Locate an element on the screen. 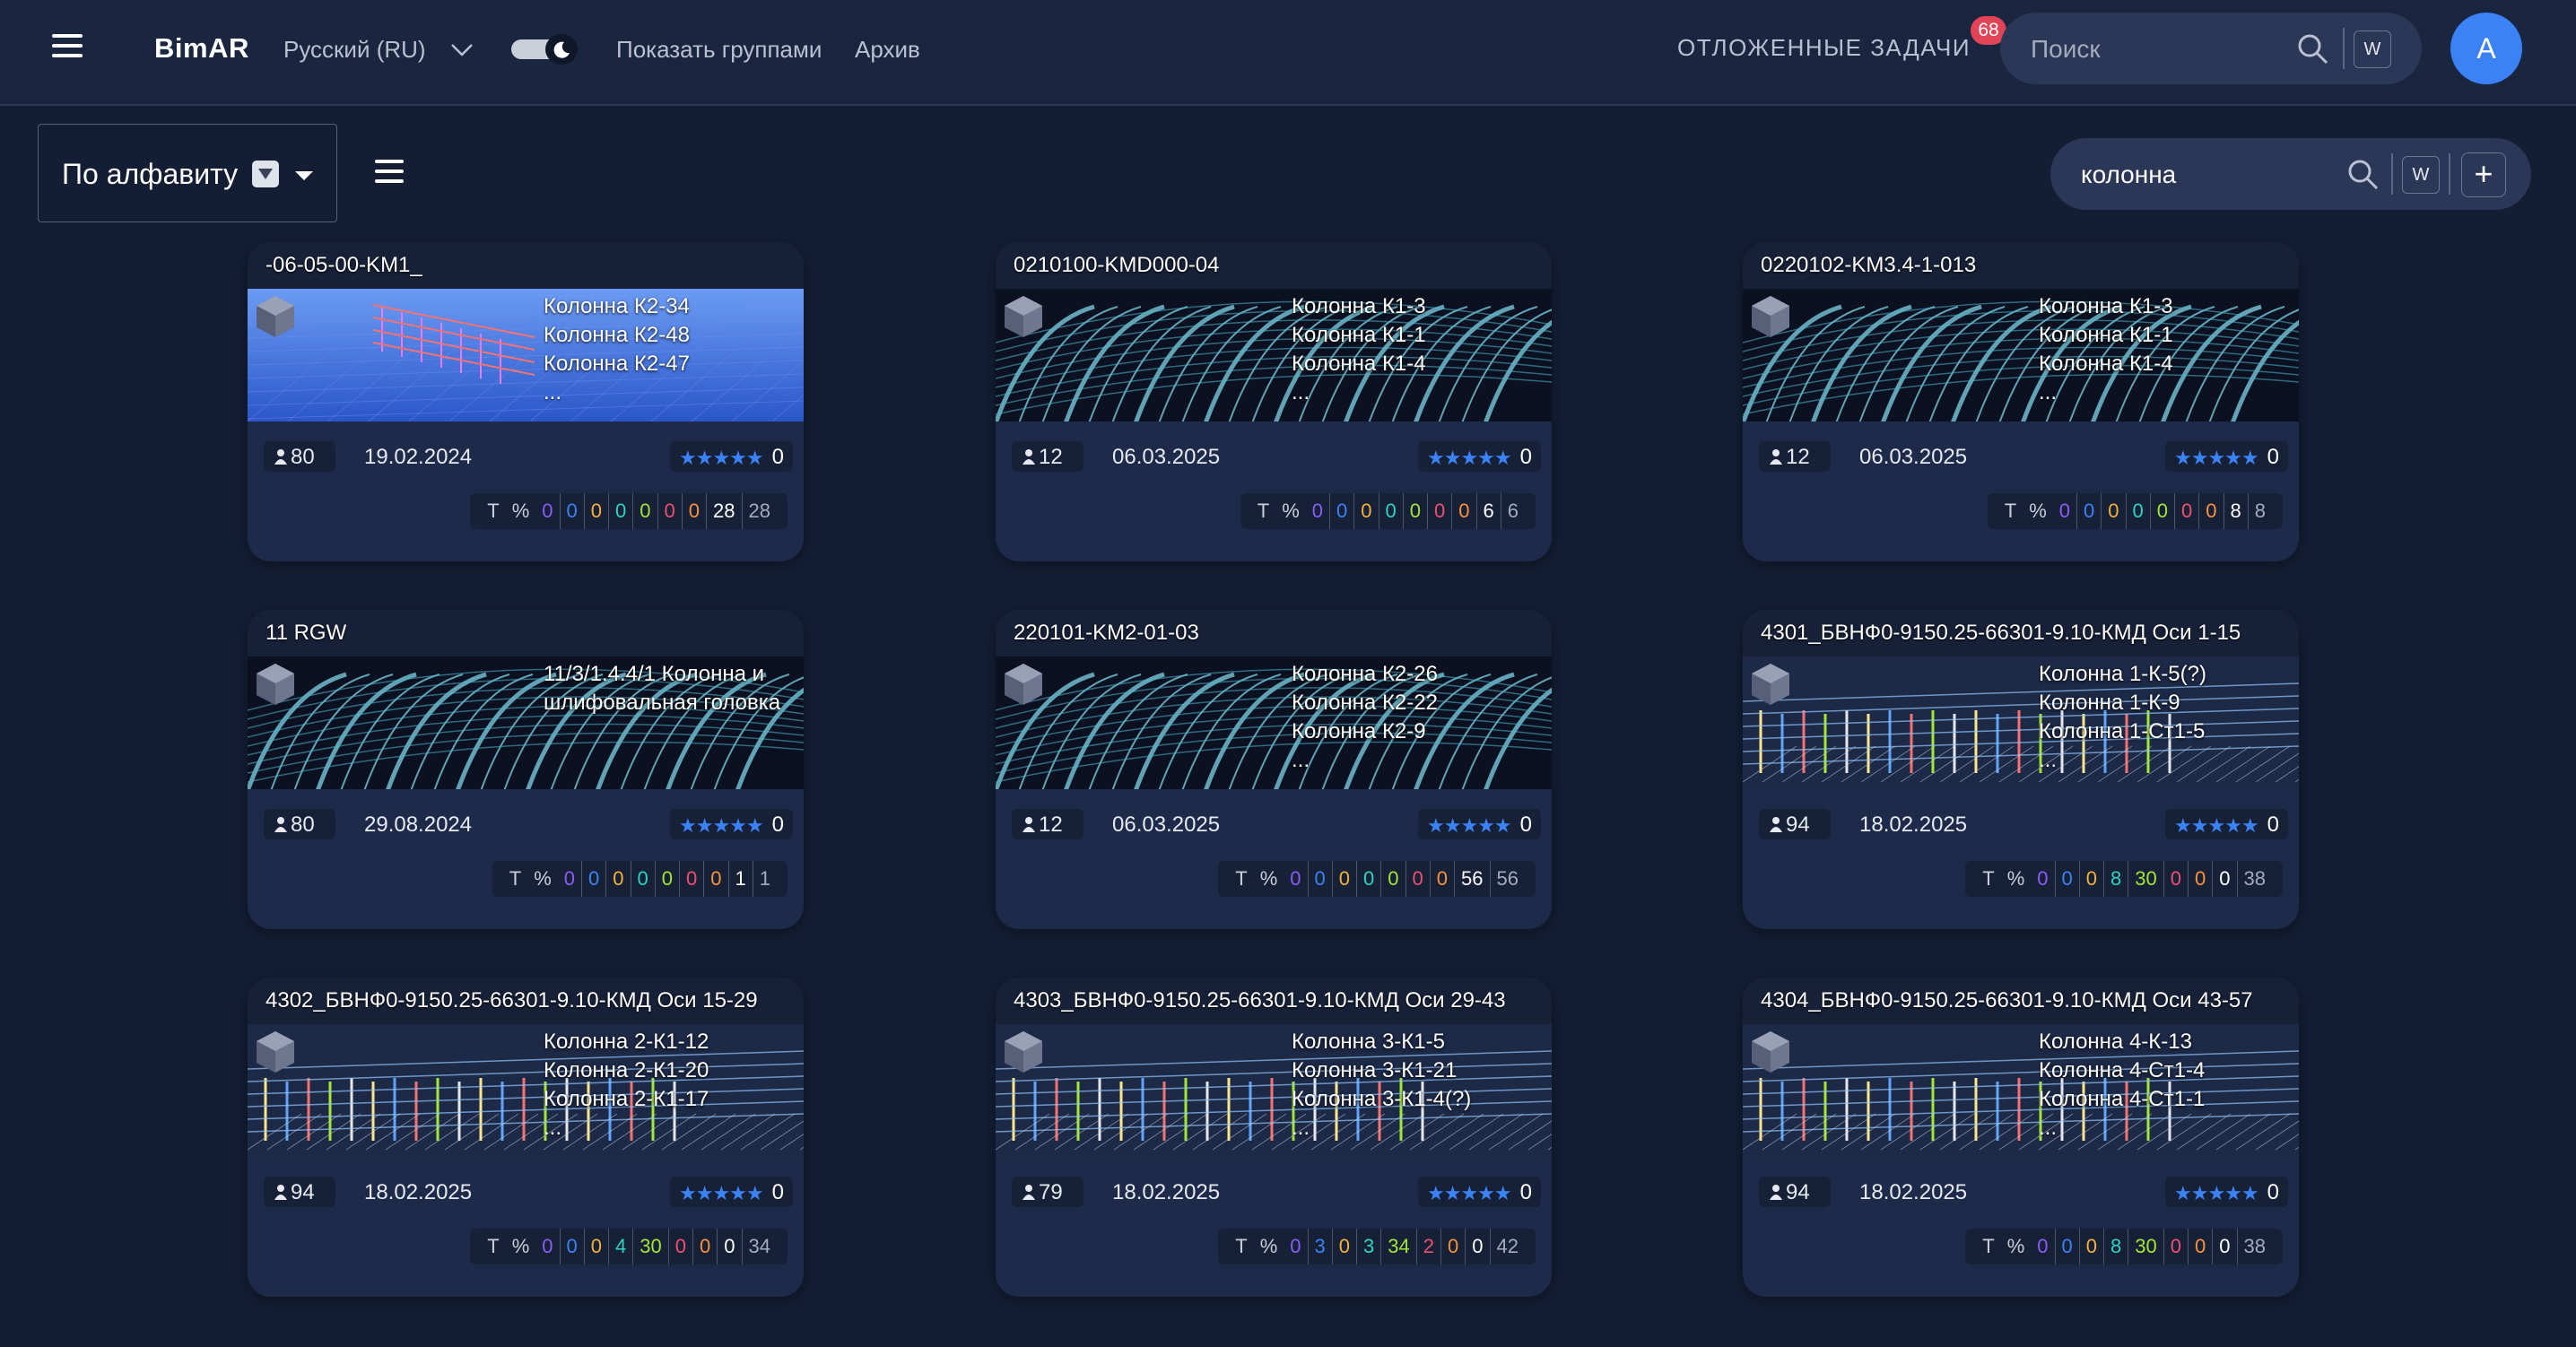 The height and width of the screenshot is (1347, 2576). task-counter: 2 is located at coordinates (1427, 1246).